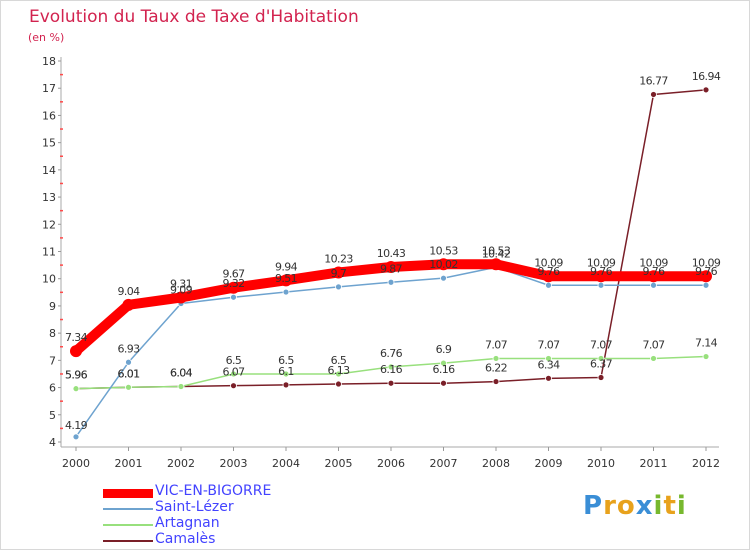 Image resolution: width=750 pixels, height=550 pixels. I want to click on data-label: 10.23, so click(338, 258).